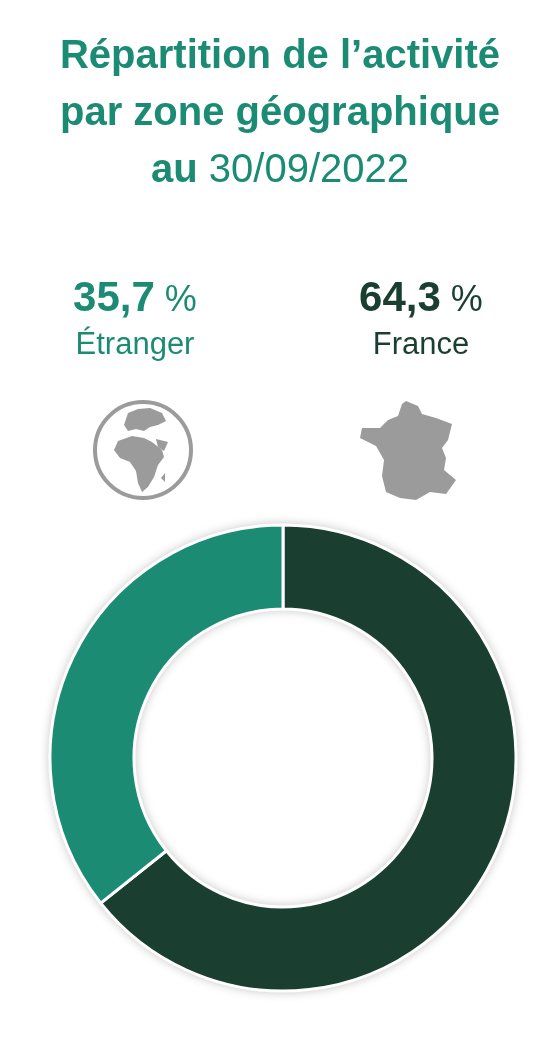 The image size is (555, 1044). I want to click on data-label: 35,7 %, so click(135, 297).